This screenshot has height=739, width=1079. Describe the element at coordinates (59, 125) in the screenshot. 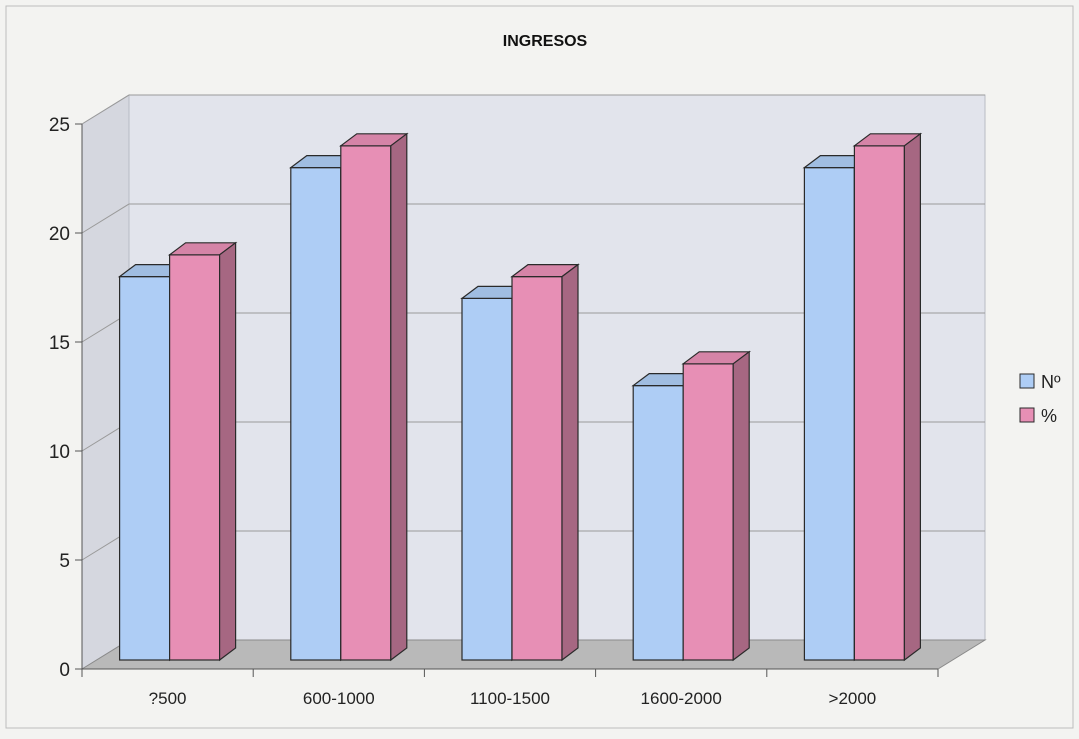

I see `y-tick-label: 25` at that location.